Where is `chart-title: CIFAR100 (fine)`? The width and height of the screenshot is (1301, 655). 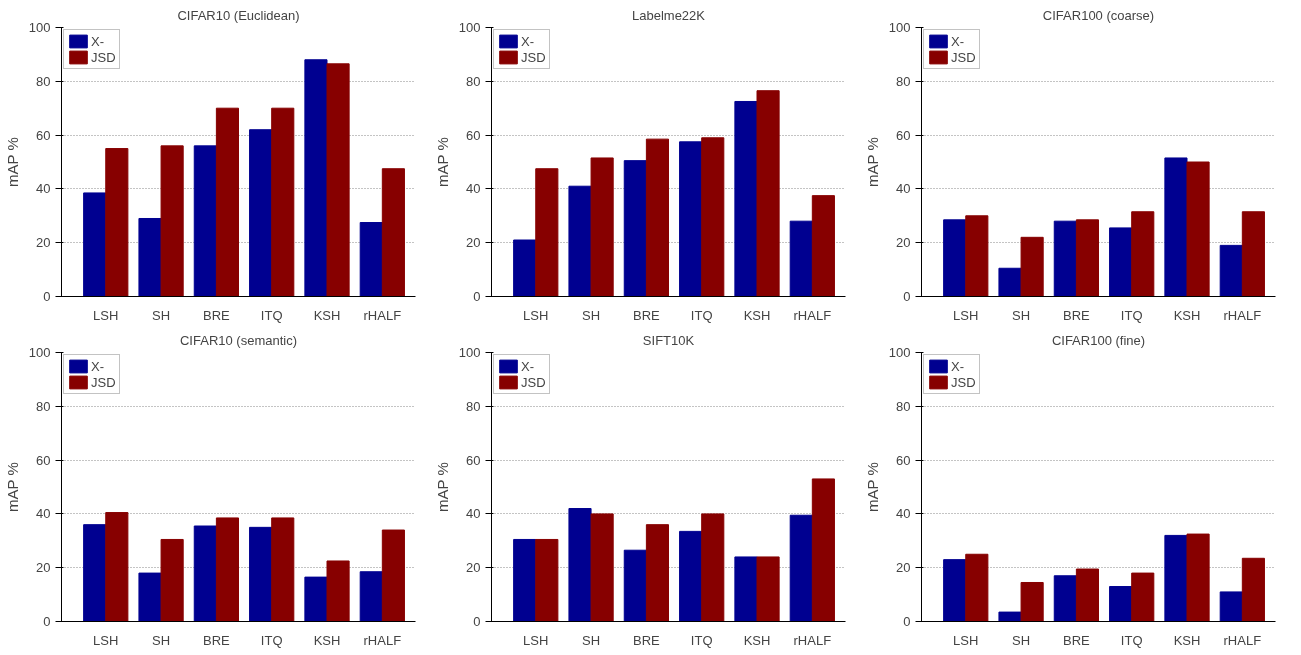
chart-title: CIFAR100 (fine) is located at coordinates (1098, 340).